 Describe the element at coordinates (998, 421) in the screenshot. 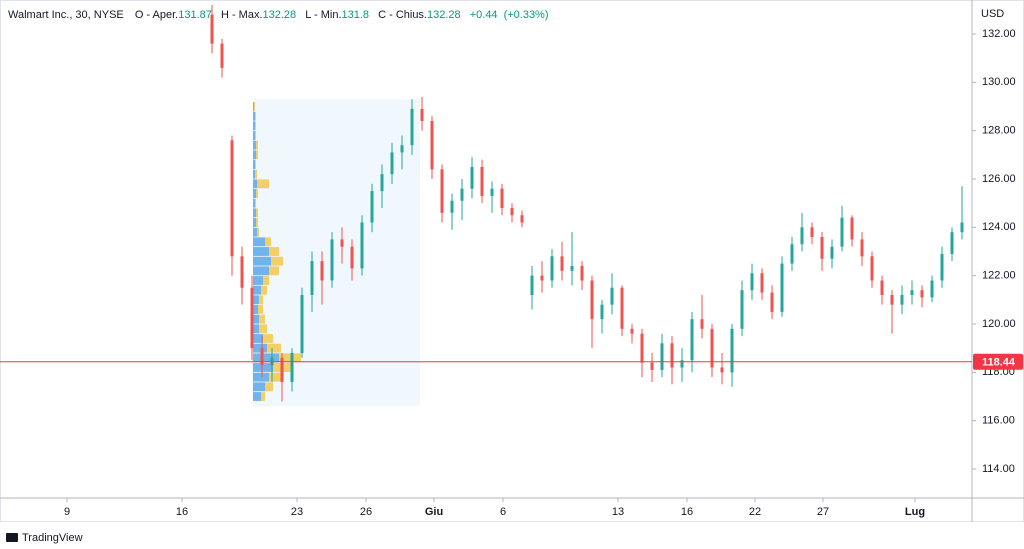

I see `y-tick-label: 116.00` at that location.